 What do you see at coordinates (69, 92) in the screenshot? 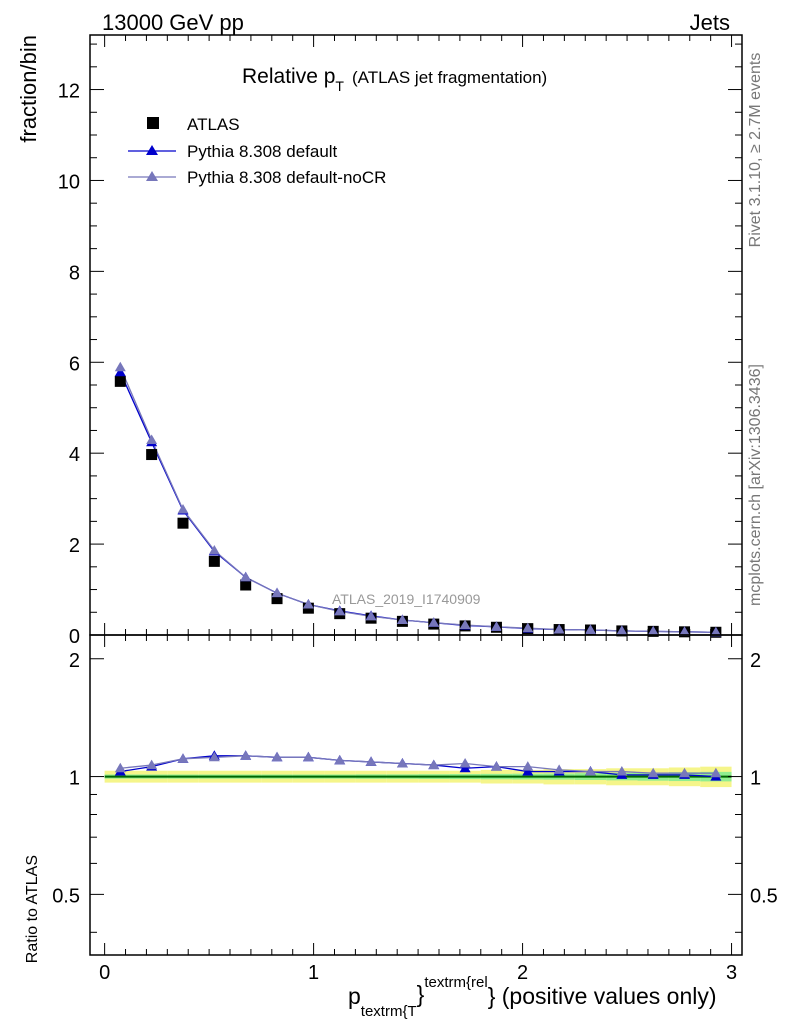
I see `y-tick-label: 12` at bounding box center [69, 92].